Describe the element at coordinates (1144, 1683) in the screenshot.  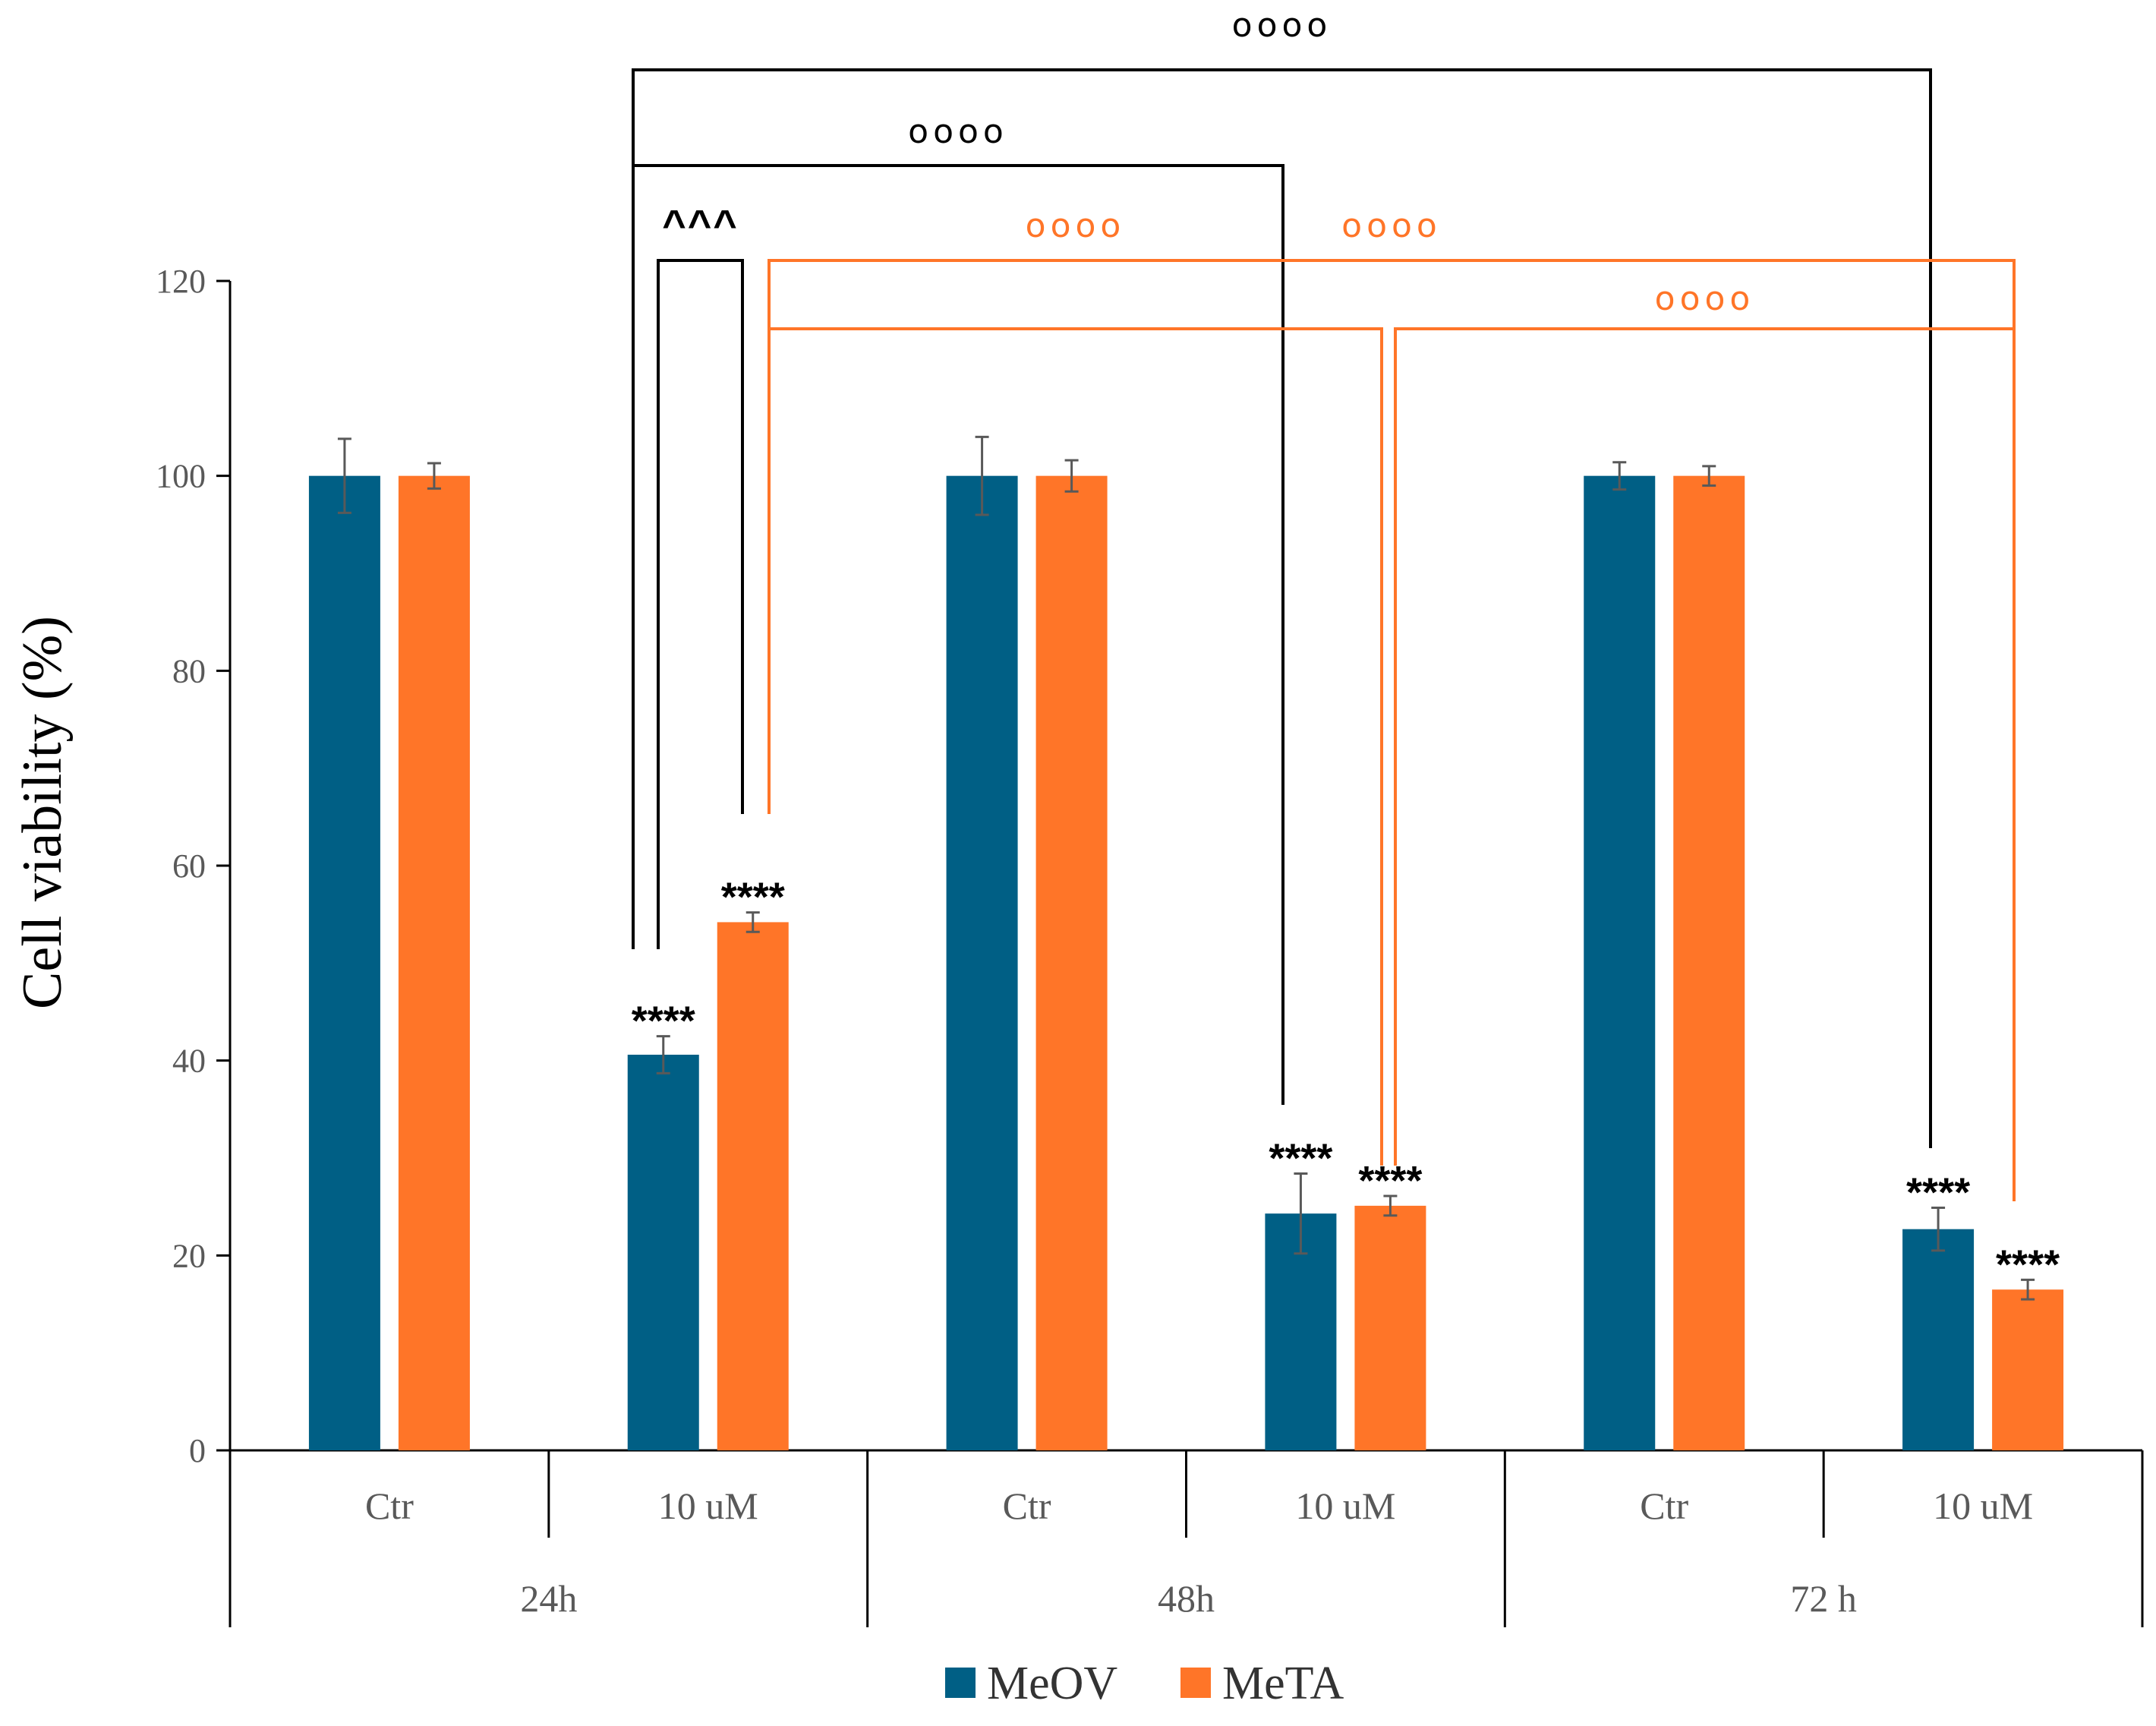
I see `legend: MeOV MeTA` at that location.